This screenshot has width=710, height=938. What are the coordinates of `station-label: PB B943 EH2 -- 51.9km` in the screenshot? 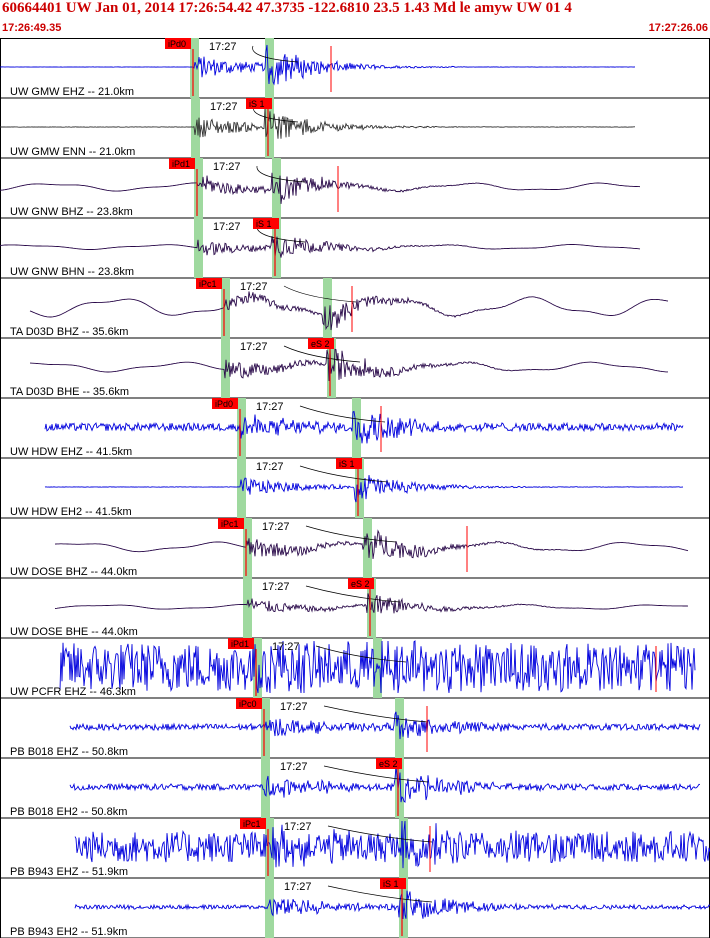 It's located at (68, 932).